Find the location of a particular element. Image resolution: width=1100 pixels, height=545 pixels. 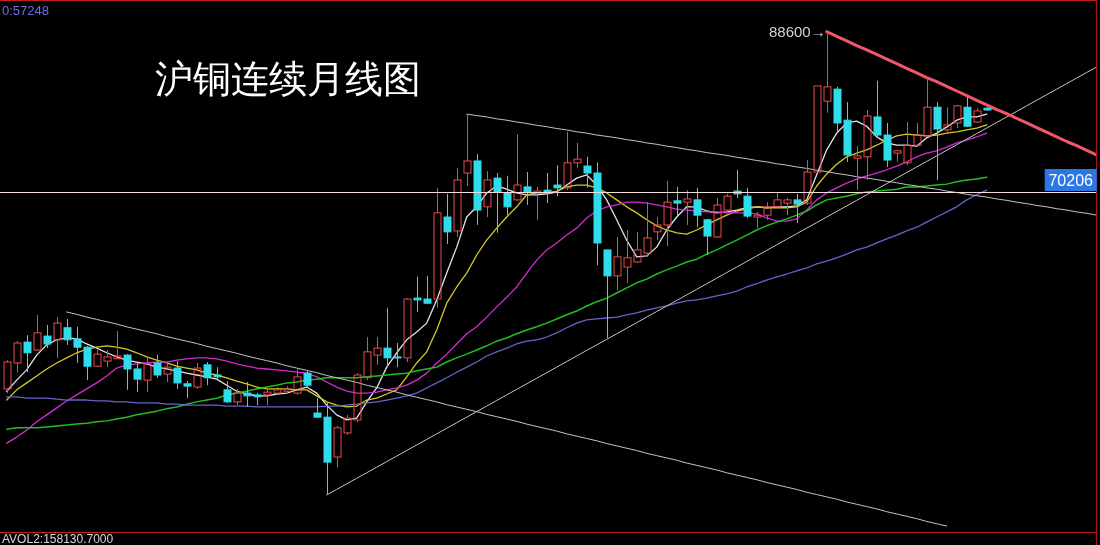

annotation: 88600→ is located at coordinates (797, 31).